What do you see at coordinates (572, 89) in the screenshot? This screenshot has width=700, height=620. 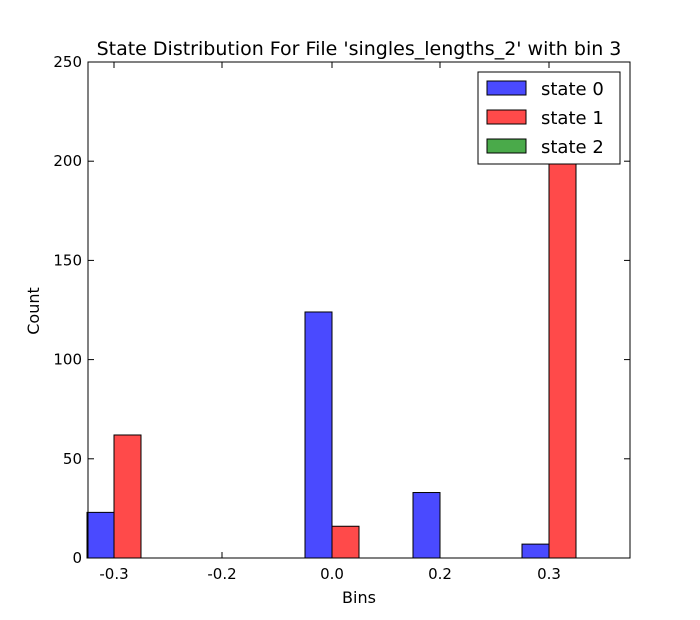 I see `legend-label: state 0` at bounding box center [572, 89].